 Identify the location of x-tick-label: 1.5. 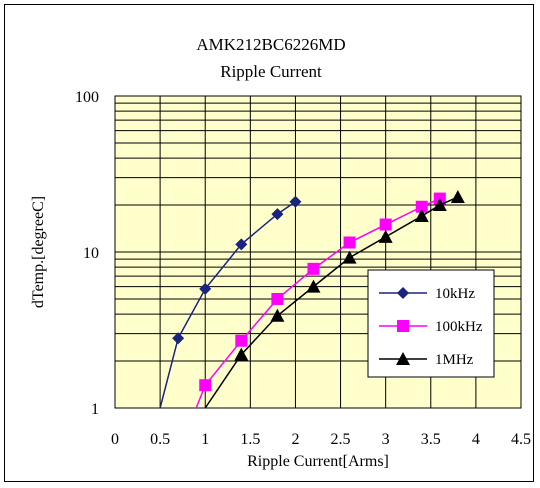
(250, 439).